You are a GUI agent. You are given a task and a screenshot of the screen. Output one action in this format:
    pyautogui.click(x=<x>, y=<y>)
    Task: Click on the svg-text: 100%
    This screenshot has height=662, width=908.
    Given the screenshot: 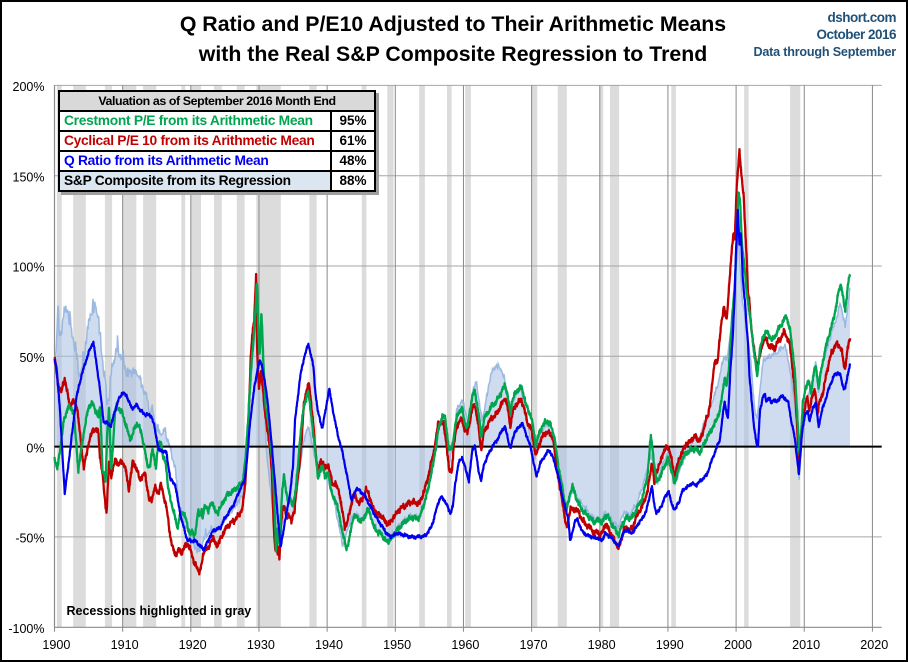 What is the action you would take?
    pyautogui.click(x=29, y=268)
    